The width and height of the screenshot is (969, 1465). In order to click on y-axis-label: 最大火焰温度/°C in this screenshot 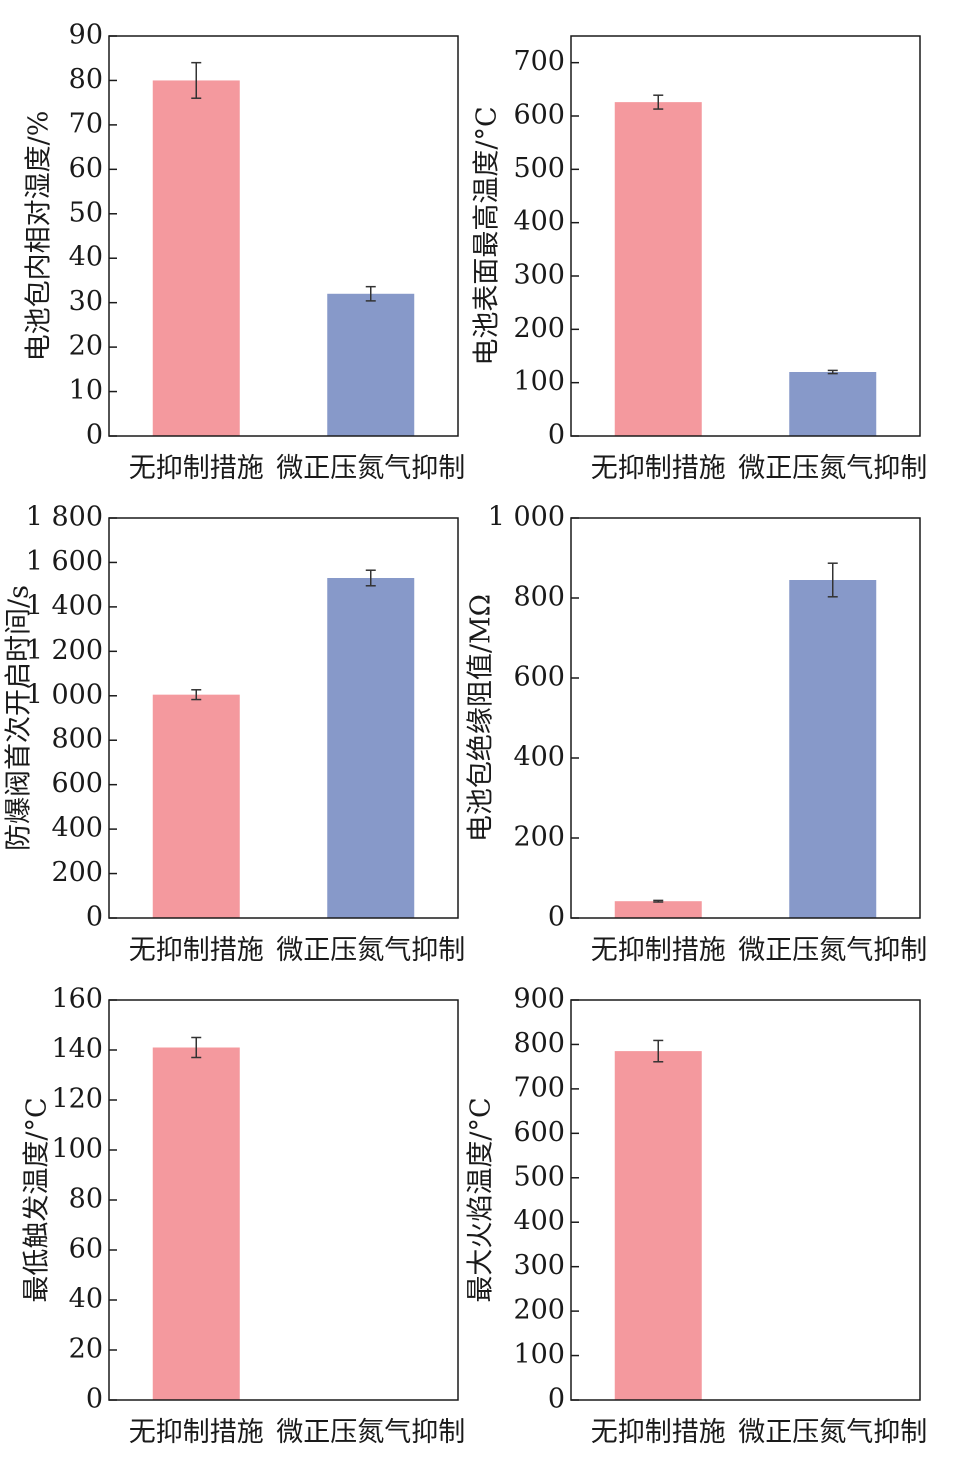, I will do `click(481, 1199)`.